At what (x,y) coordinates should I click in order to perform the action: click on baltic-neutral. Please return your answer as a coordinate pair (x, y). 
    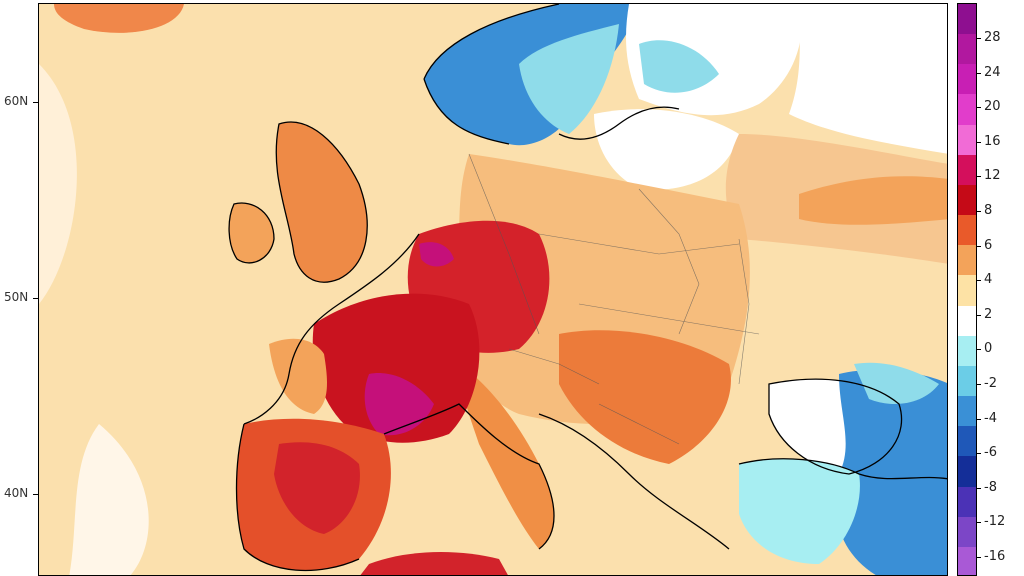
    Looking at the image, I should click on (666, 149).